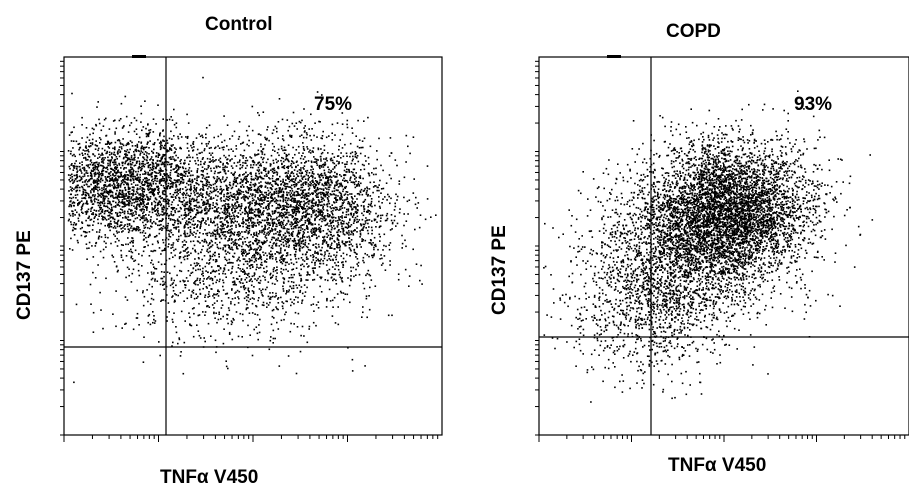 Image resolution: width=909 pixels, height=489 pixels. What do you see at coordinates (717, 465) in the screenshot?
I see `copd-x-axis-label: TNFα V450` at bounding box center [717, 465].